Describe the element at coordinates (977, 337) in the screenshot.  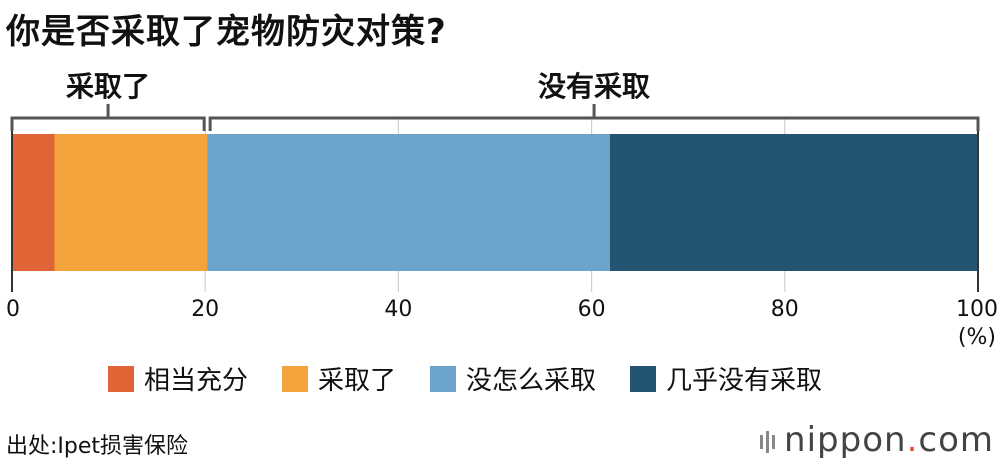
I see `unit-label: (%)` at that location.